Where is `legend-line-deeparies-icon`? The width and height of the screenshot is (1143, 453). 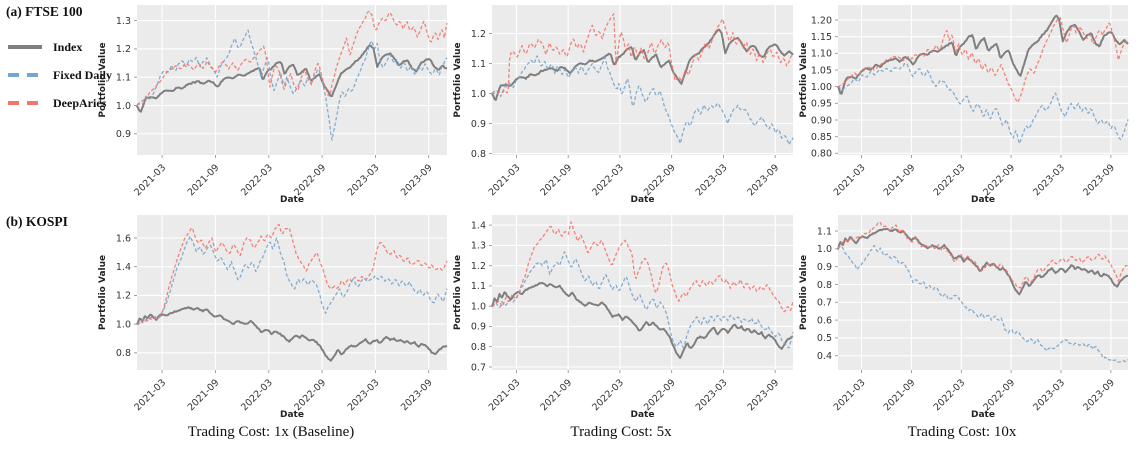 legend-line-deeparies-icon is located at coordinates (25, 103).